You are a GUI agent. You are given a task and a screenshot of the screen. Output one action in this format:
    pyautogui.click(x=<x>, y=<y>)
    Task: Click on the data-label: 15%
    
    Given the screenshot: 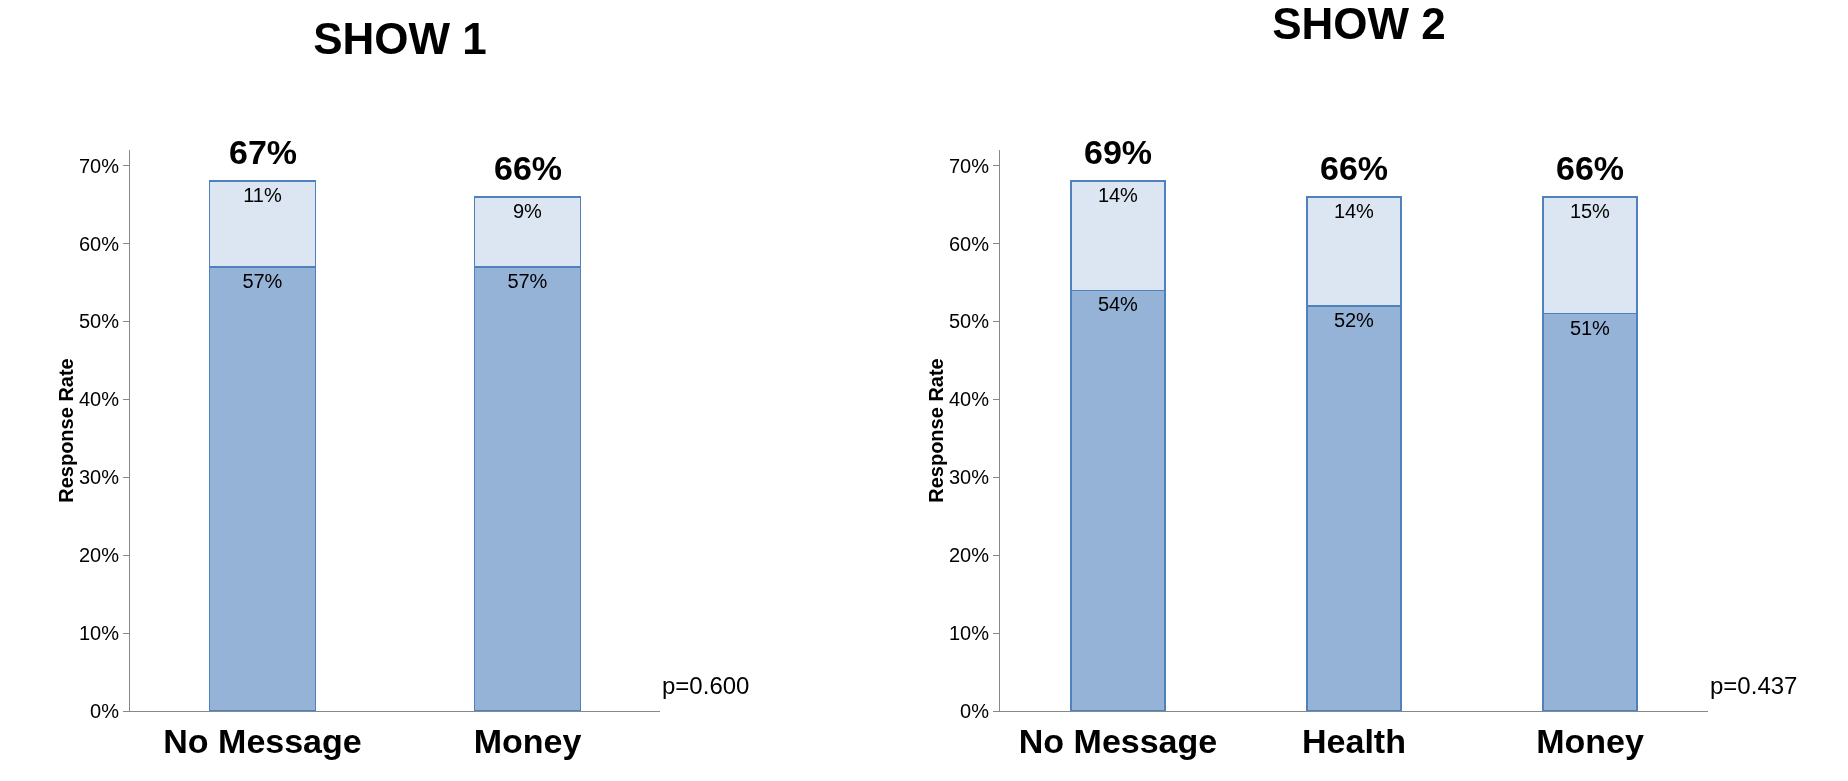 What is the action you would take?
    pyautogui.click(x=1590, y=210)
    